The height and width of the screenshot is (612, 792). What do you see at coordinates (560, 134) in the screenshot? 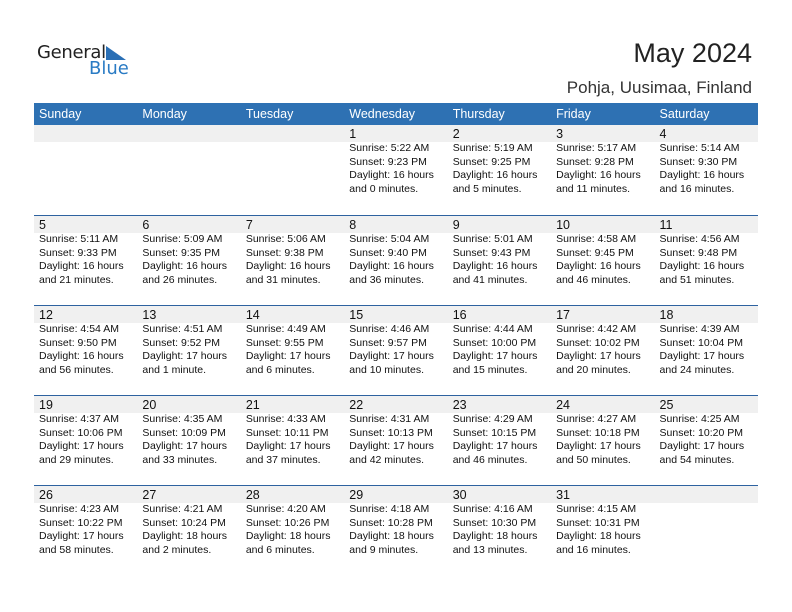
I see `day-number: 3` at bounding box center [560, 134].